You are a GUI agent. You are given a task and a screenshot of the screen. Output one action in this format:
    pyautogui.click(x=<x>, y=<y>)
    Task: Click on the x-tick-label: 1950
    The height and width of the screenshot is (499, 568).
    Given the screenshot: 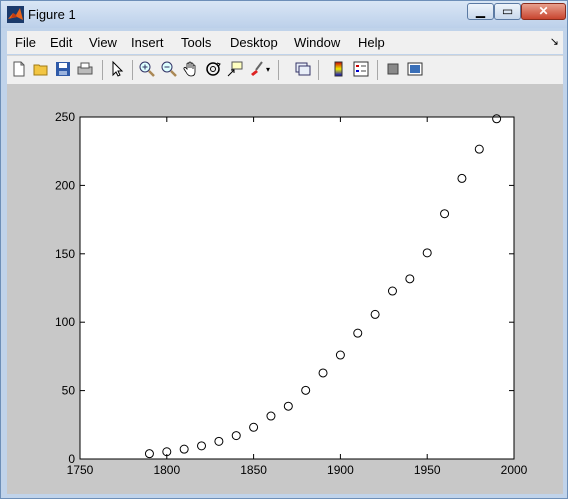 What is the action you would take?
    pyautogui.click(x=427, y=470)
    